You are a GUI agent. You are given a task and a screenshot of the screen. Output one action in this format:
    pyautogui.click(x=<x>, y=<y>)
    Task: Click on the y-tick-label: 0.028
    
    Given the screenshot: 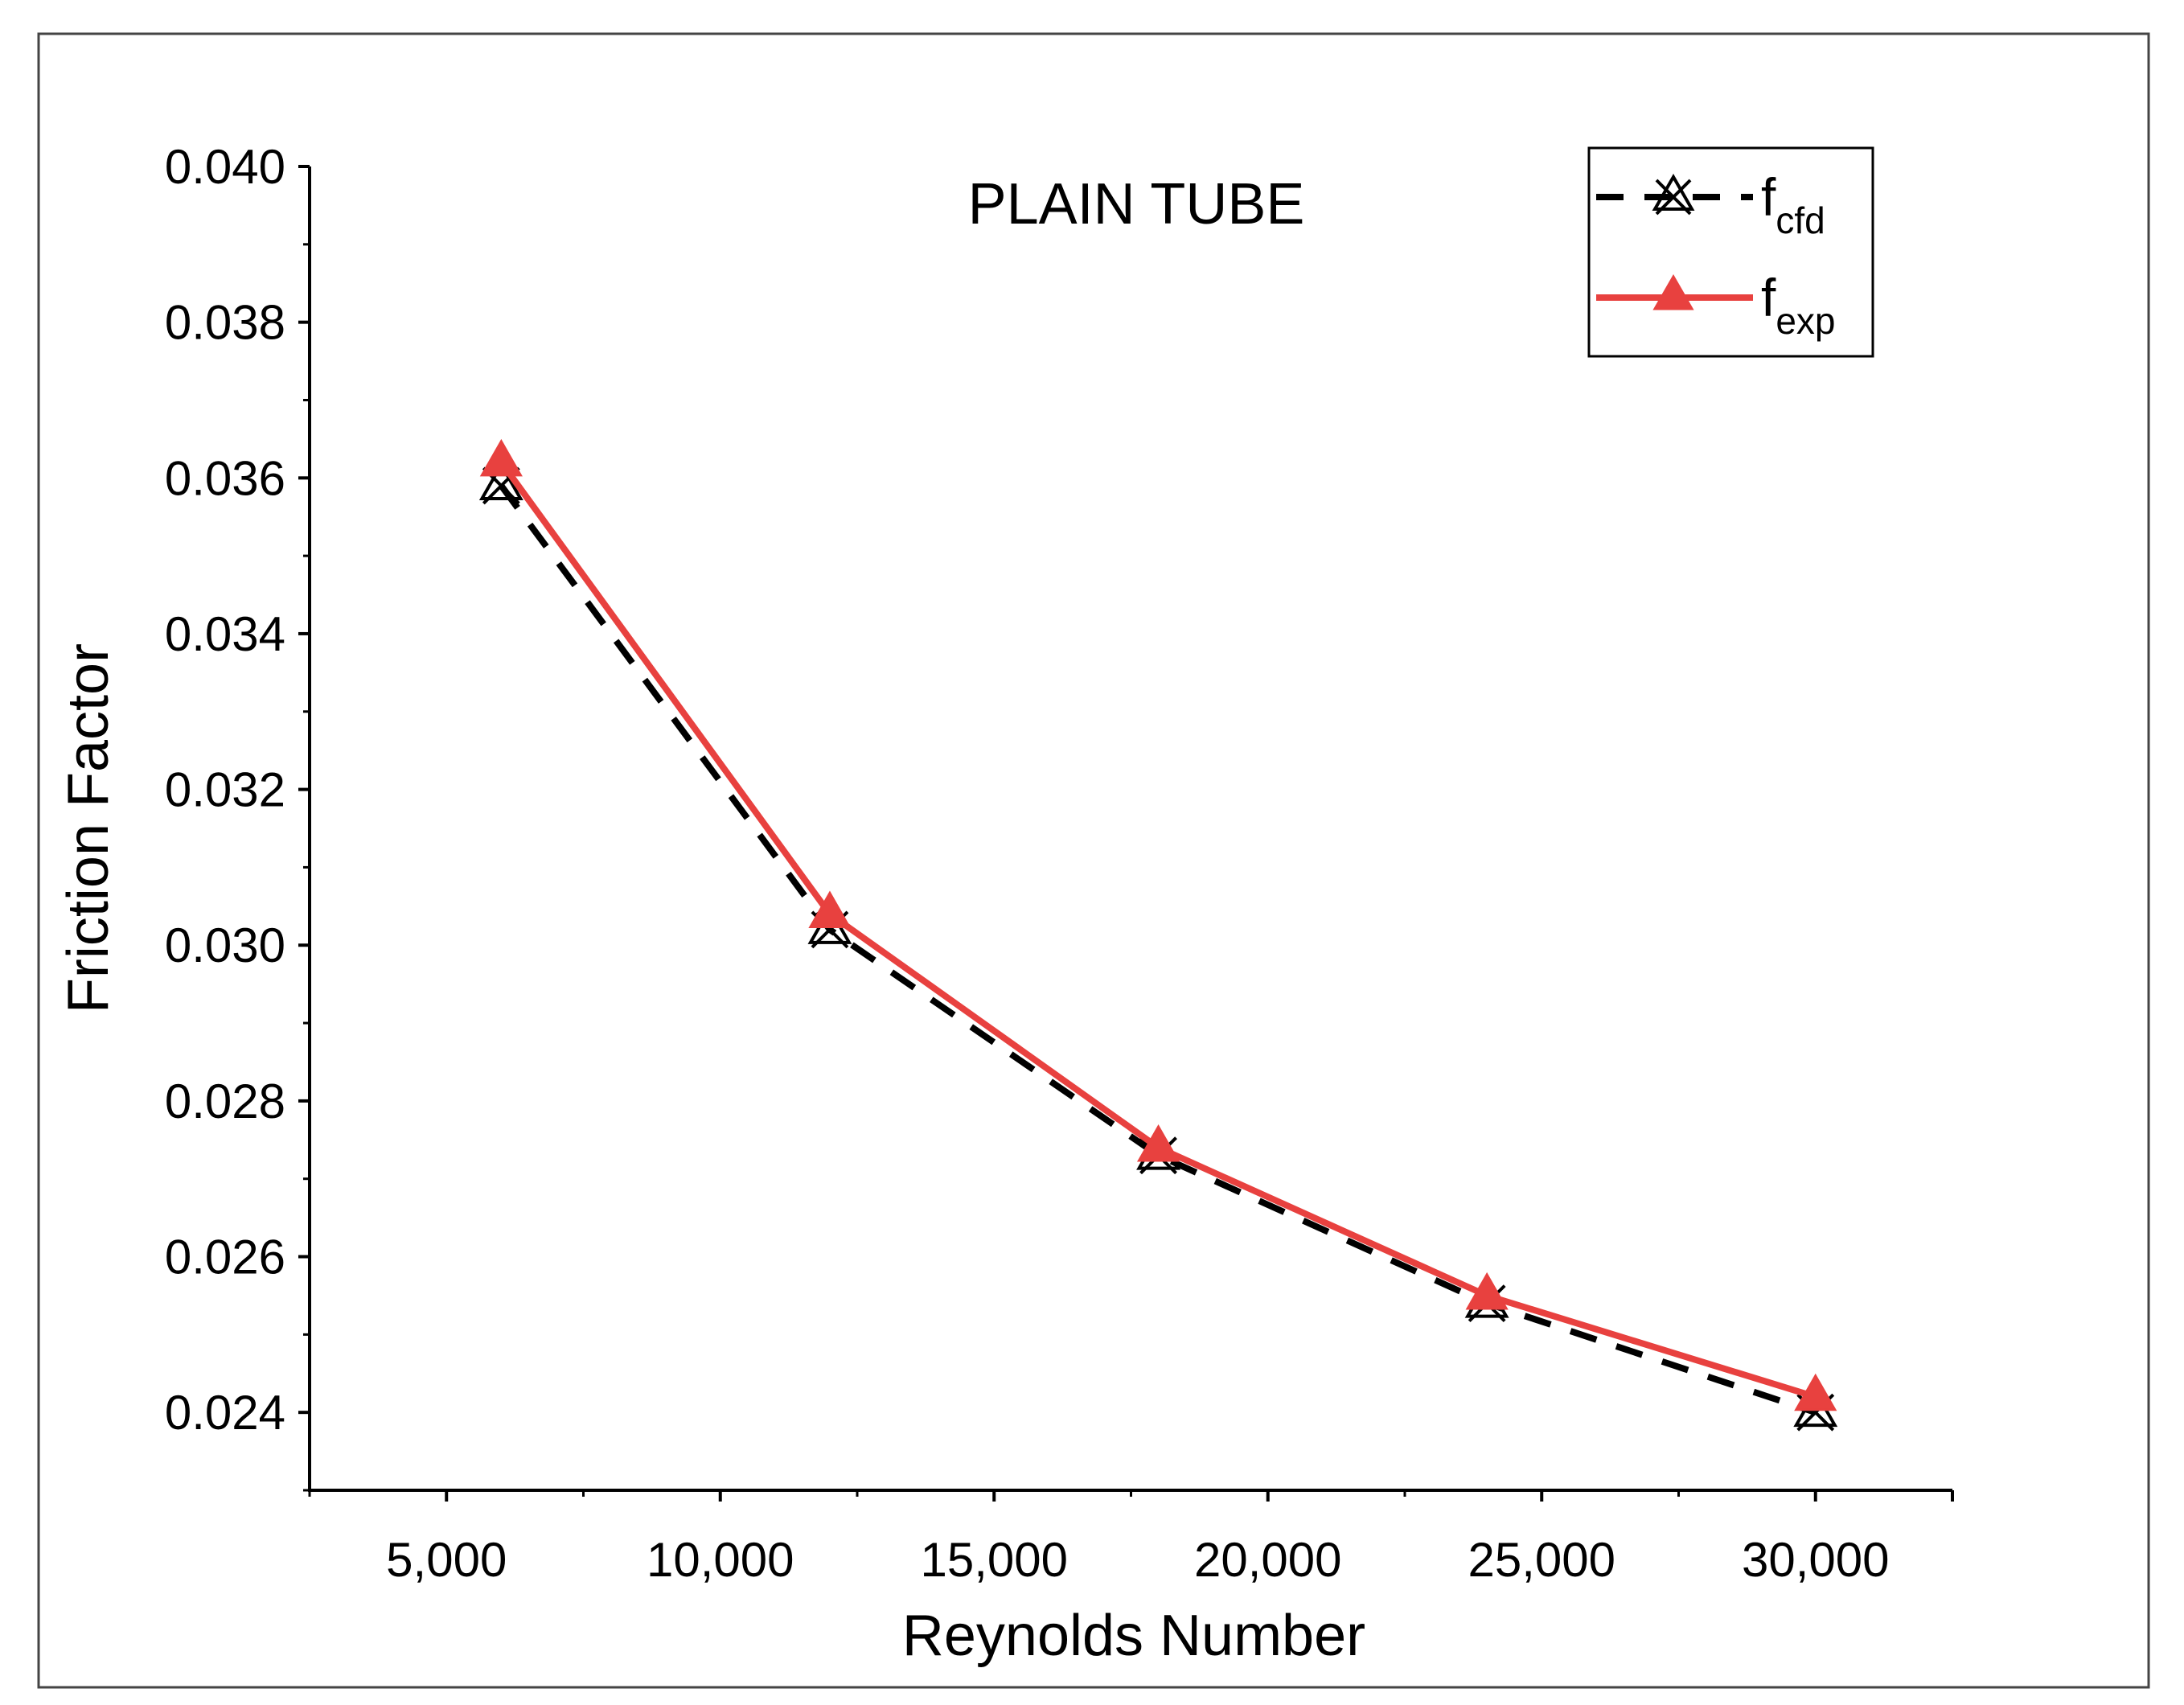 What is the action you would take?
    pyautogui.click(x=225, y=1101)
    